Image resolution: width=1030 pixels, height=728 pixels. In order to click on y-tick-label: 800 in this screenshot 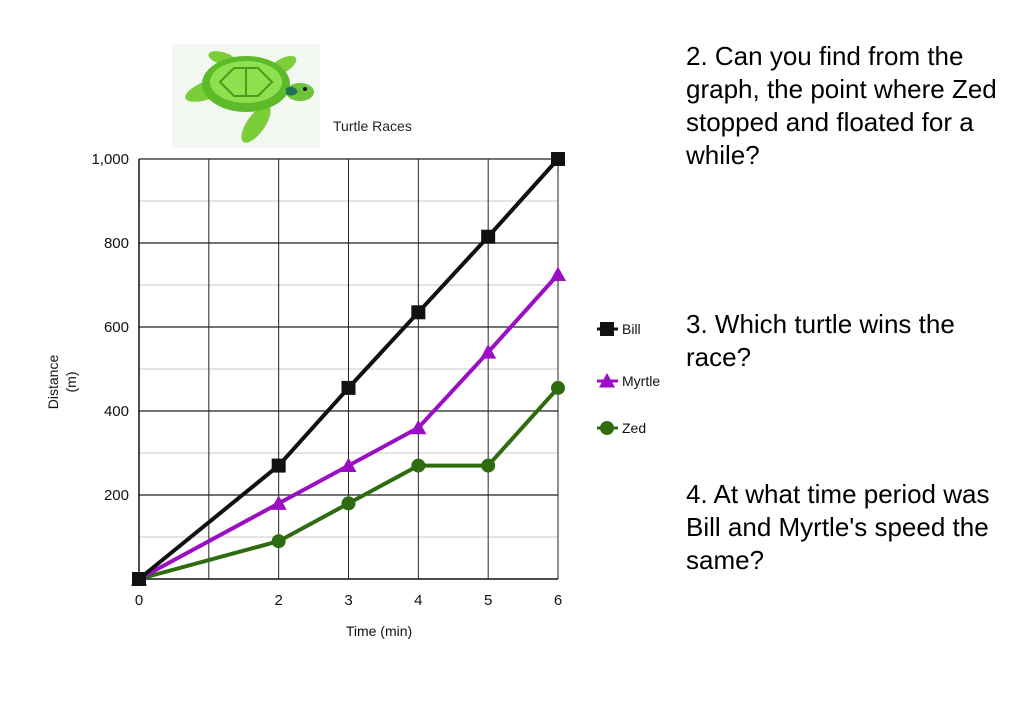, I will do `click(116, 243)`.